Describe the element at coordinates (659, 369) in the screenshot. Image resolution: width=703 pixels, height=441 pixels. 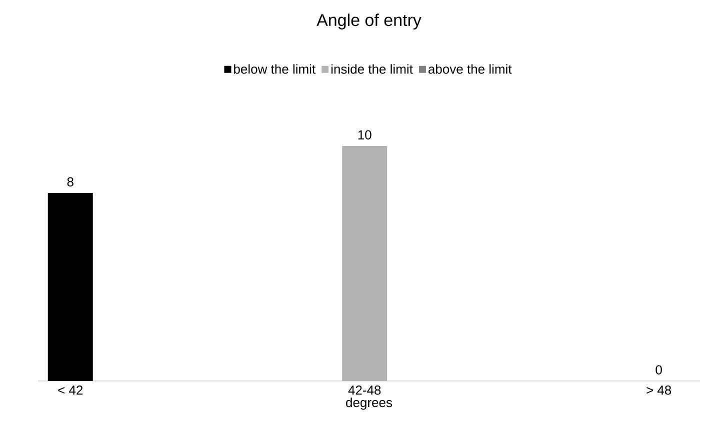
I see `data-label: 0` at that location.